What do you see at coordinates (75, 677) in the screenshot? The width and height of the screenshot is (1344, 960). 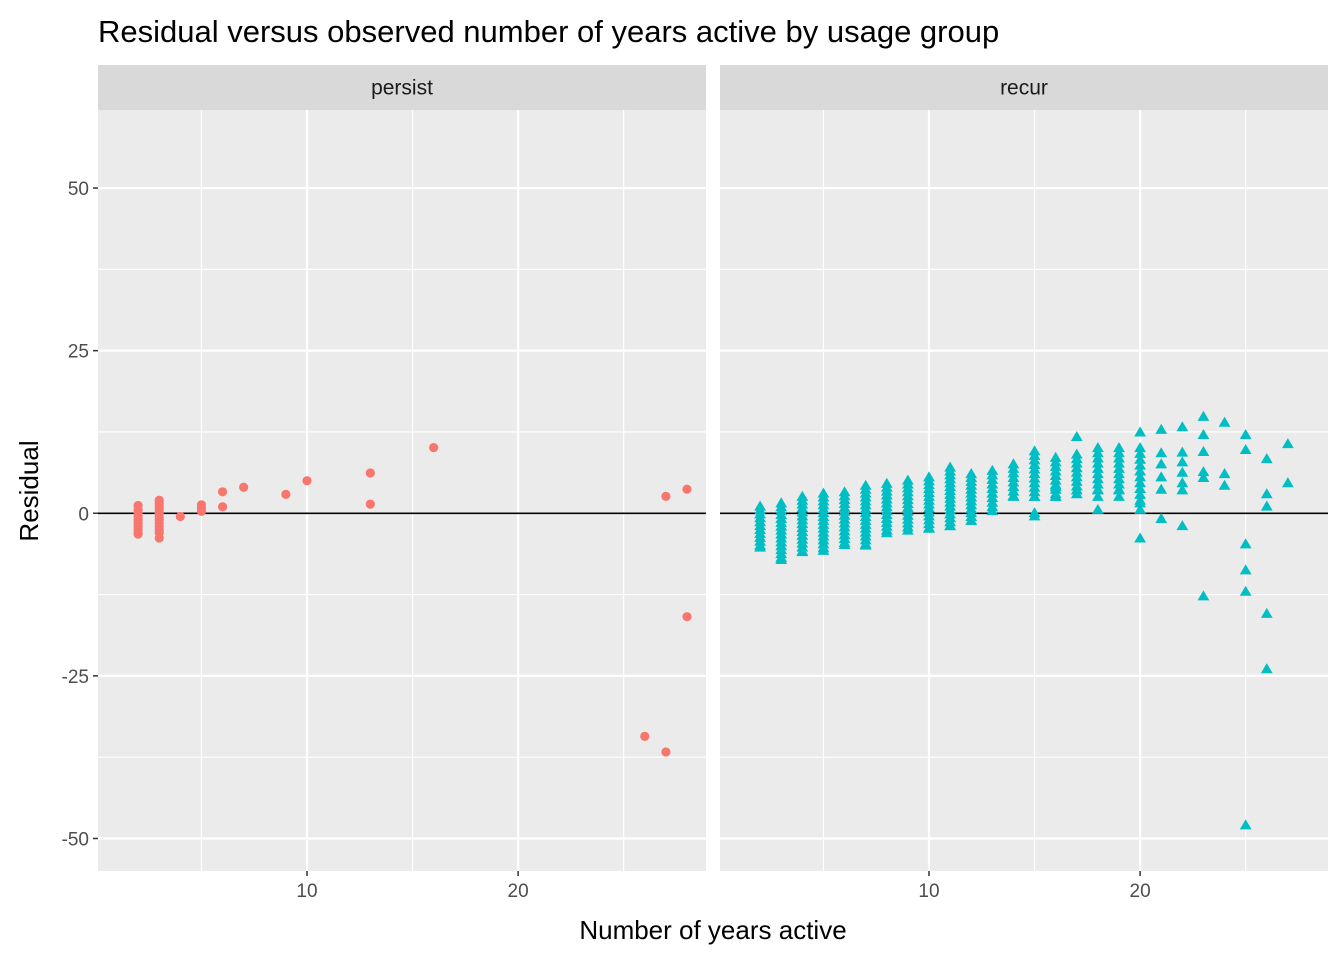 I see `y-tick-label: -25` at bounding box center [75, 677].